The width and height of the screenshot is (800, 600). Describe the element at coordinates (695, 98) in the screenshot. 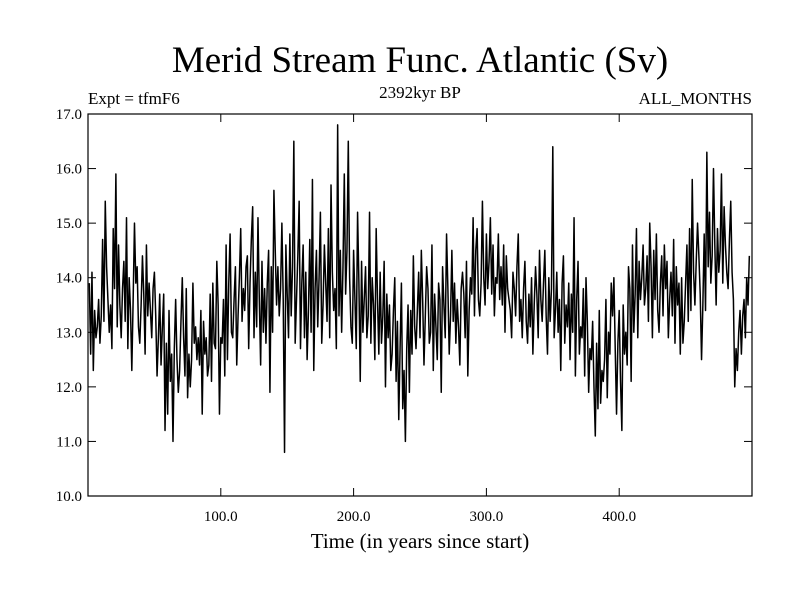

I see `subtitle-right: ALL_MONTHS` at that location.